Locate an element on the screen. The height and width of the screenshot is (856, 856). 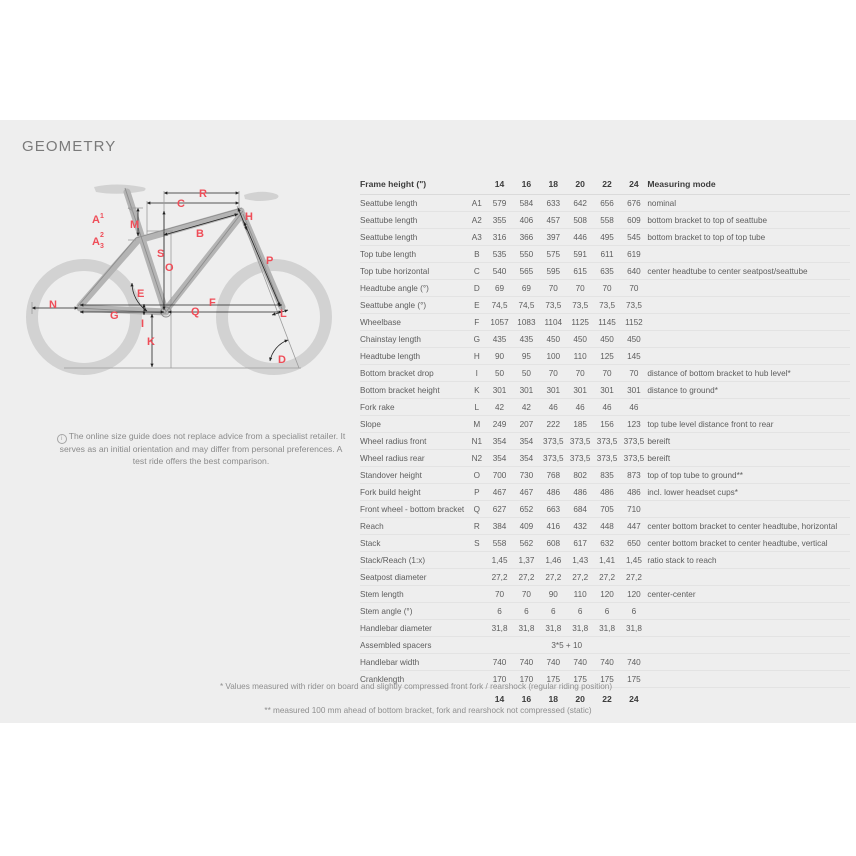
row-value: 90 is located at coordinates (553, 594).